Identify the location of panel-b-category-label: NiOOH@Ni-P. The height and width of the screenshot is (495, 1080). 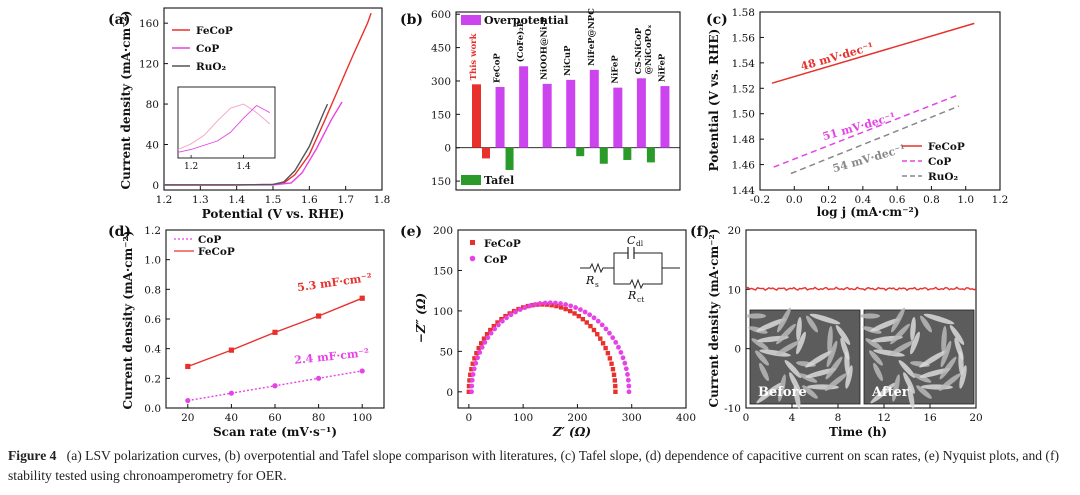
(545, 48).